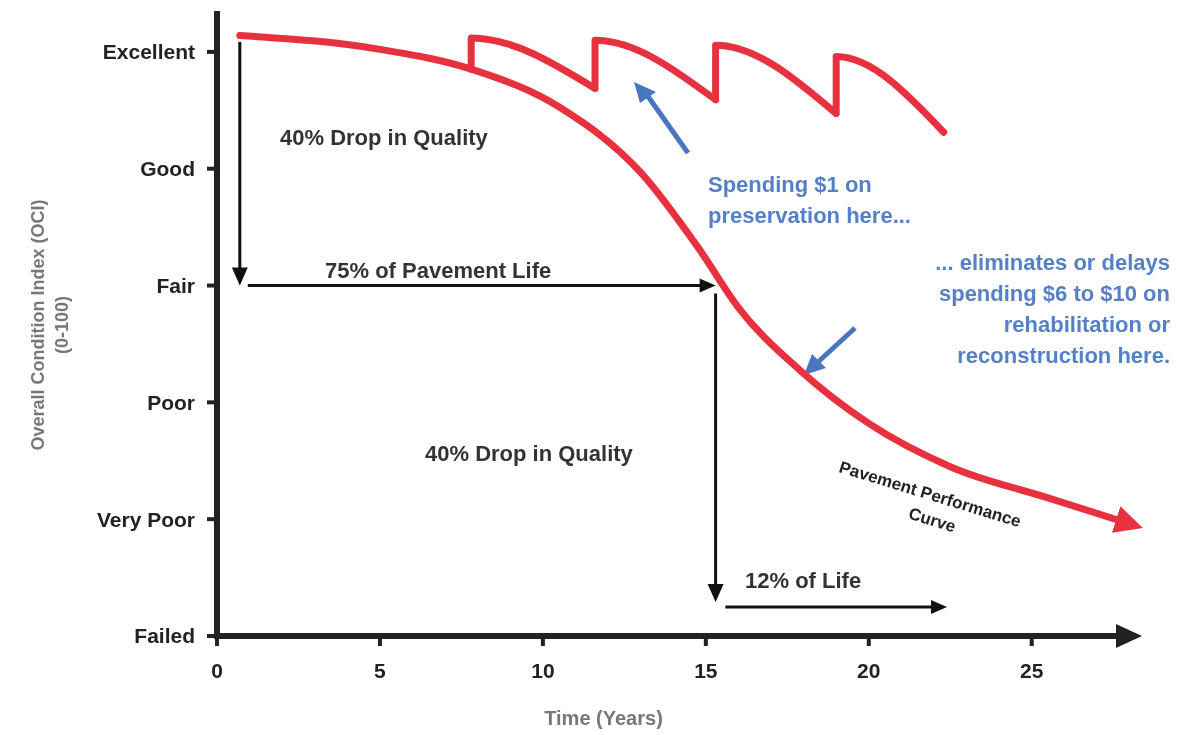 Image resolution: width=1179 pixels, height=735 pixels. Describe the element at coordinates (50, 325) in the screenshot. I see `text: Overall Condition Index (OCI) (0-100)` at that location.